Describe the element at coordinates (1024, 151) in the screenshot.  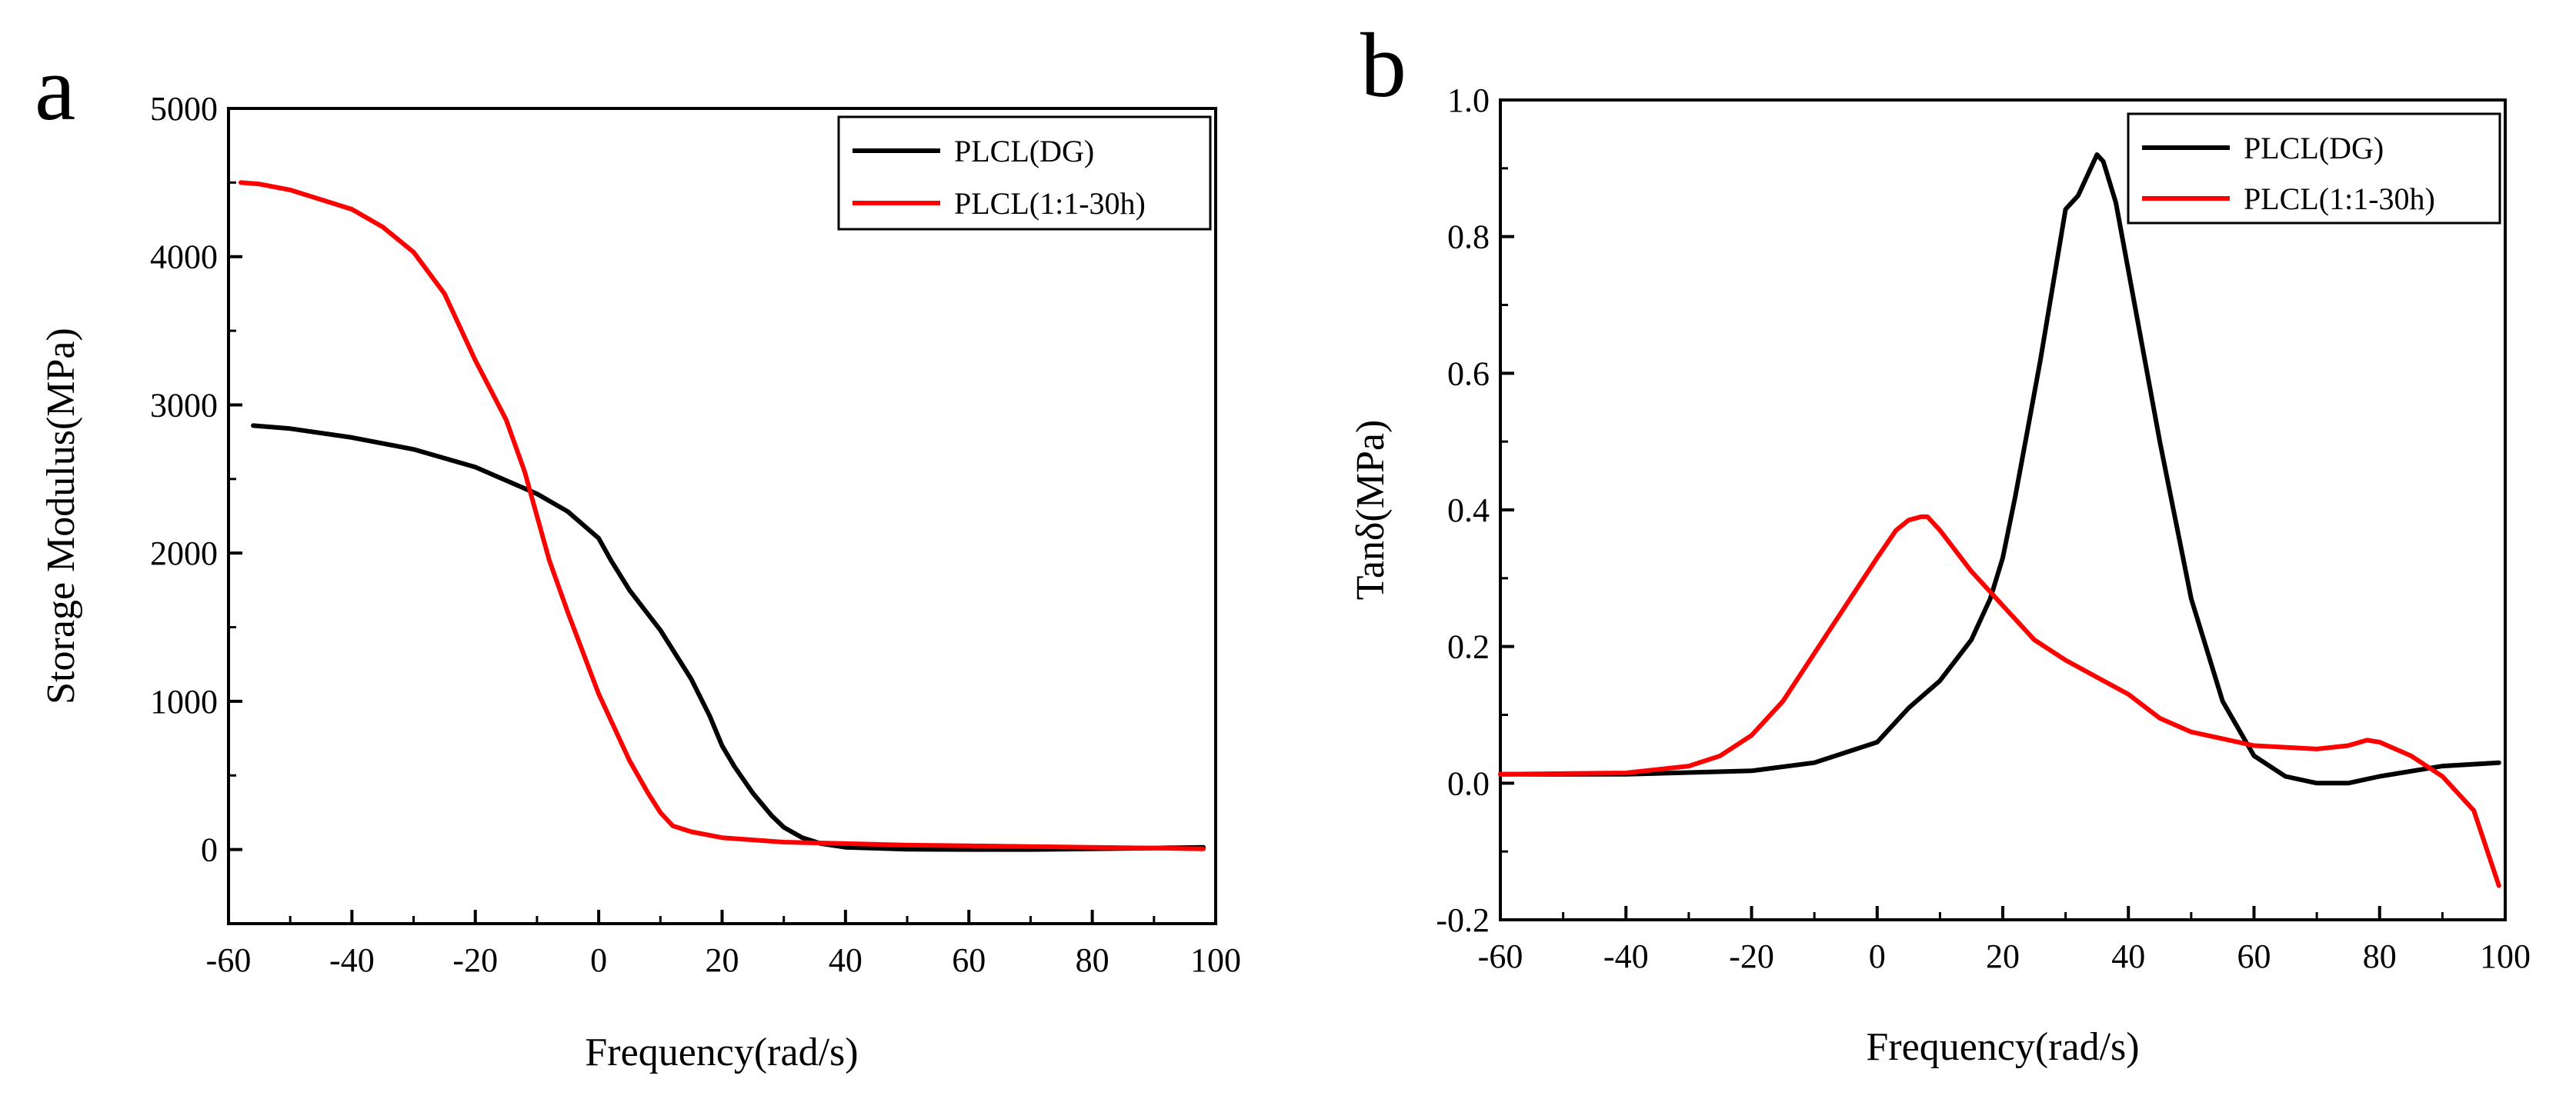
I see `panel-a-legend-label-0: PLCL(DG)` at that location.